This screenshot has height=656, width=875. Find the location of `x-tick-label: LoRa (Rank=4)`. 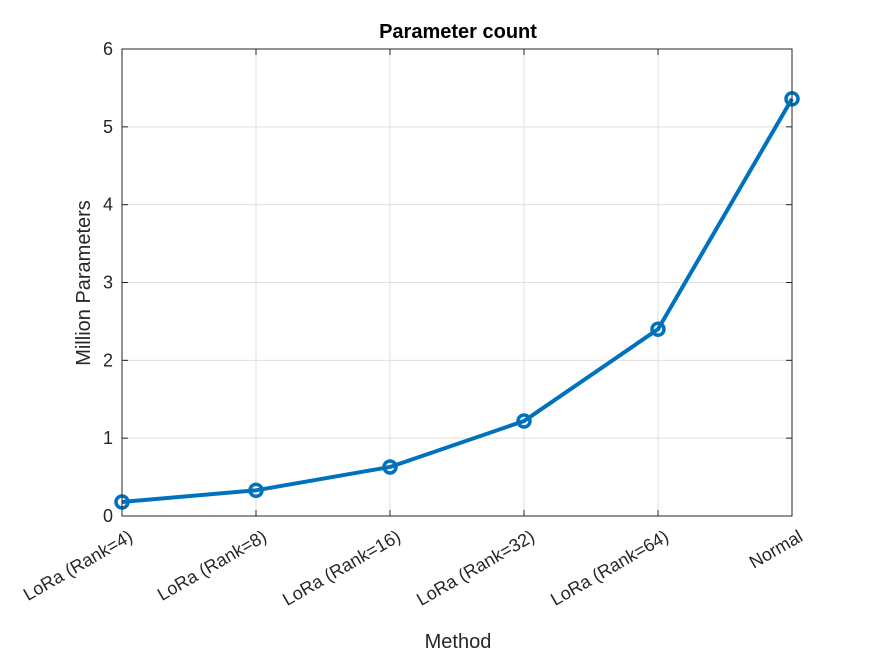

x-tick-label: LoRa (Rank=4) is located at coordinates (78, 565).